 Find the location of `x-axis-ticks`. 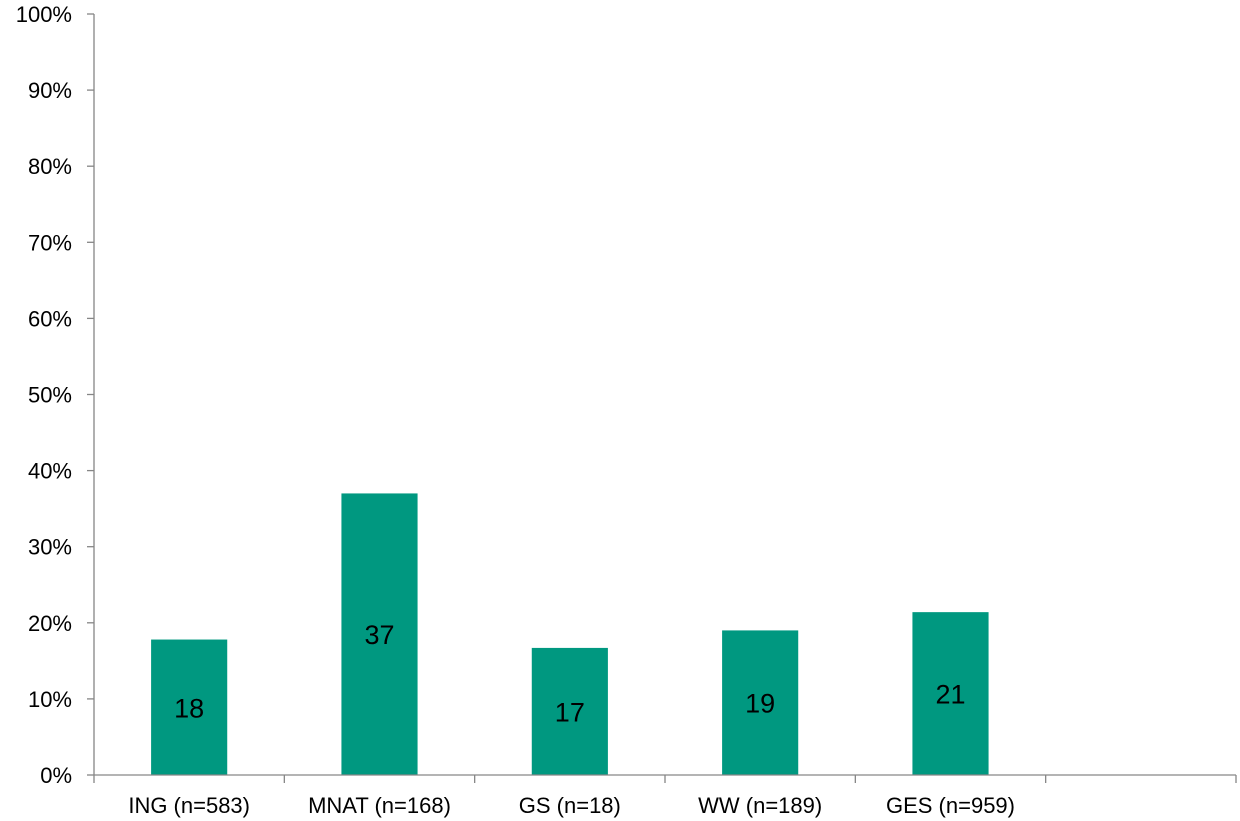

x-axis-ticks is located at coordinates (665, 779).